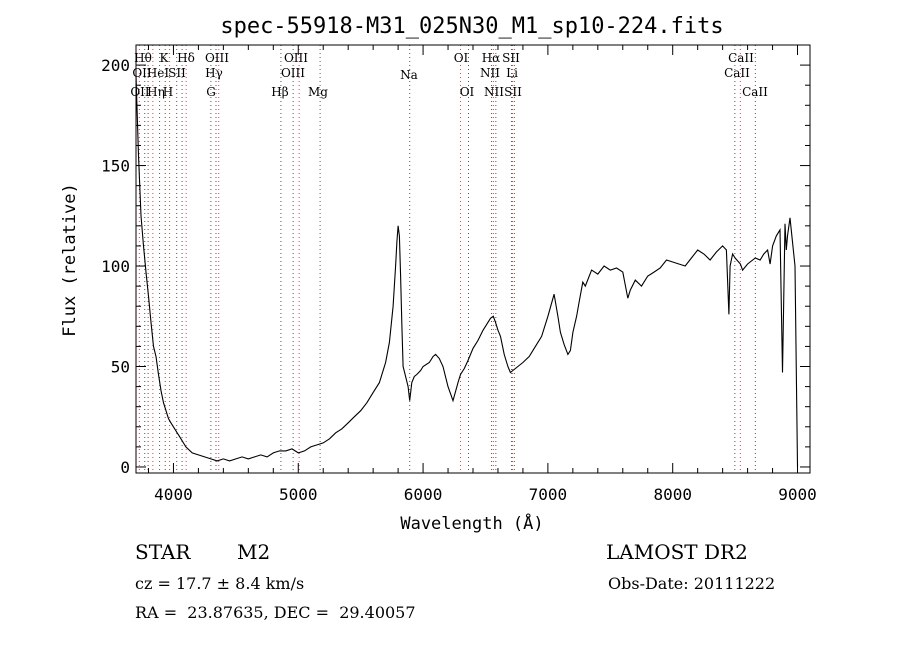 The height and width of the screenshot is (650, 900). Describe the element at coordinates (158, 73) in the screenshot. I see `spectral-line-label: HeI` at that location.